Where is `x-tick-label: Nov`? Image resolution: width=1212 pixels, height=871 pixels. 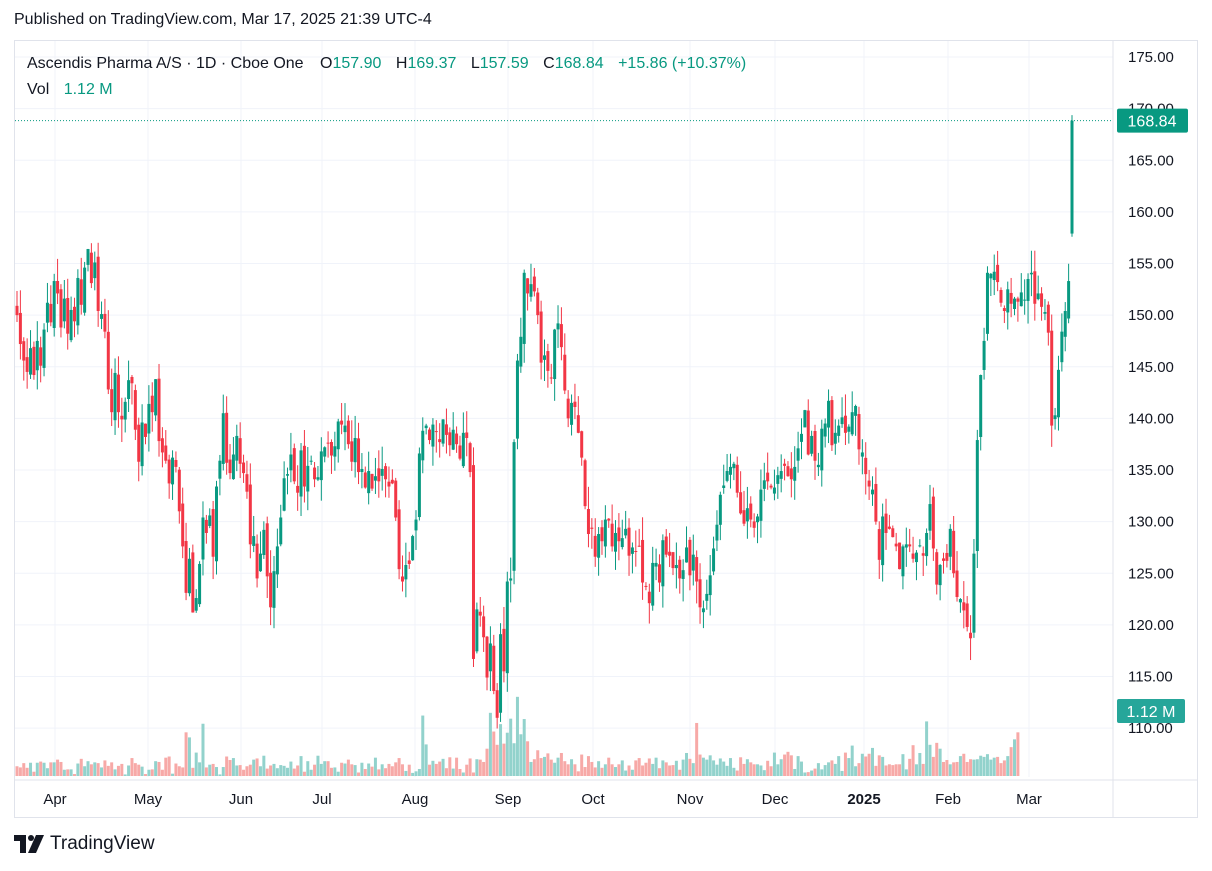 x-tick-label: Nov is located at coordinates (690, 799).